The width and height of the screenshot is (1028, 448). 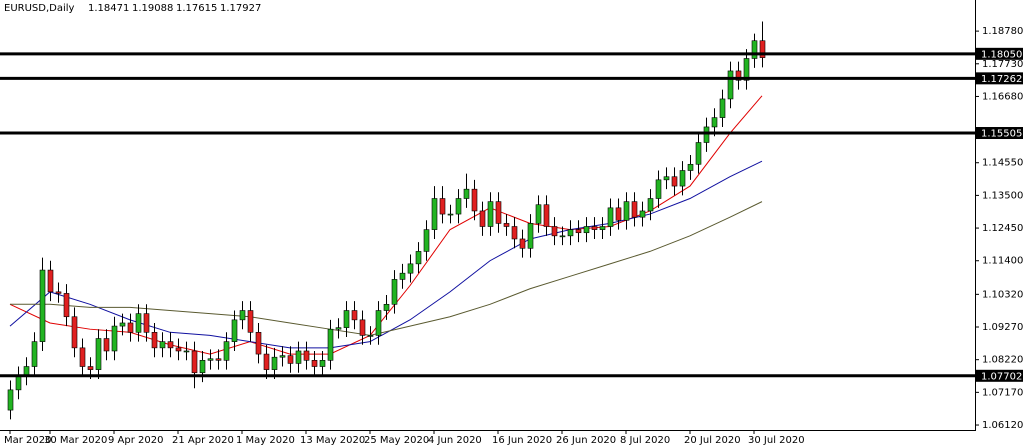 What do you see at coordinates (455, 440) in the screenshot?
I see `x-tick-label: 4 Jun 2020` at bounding box center [455, 440].